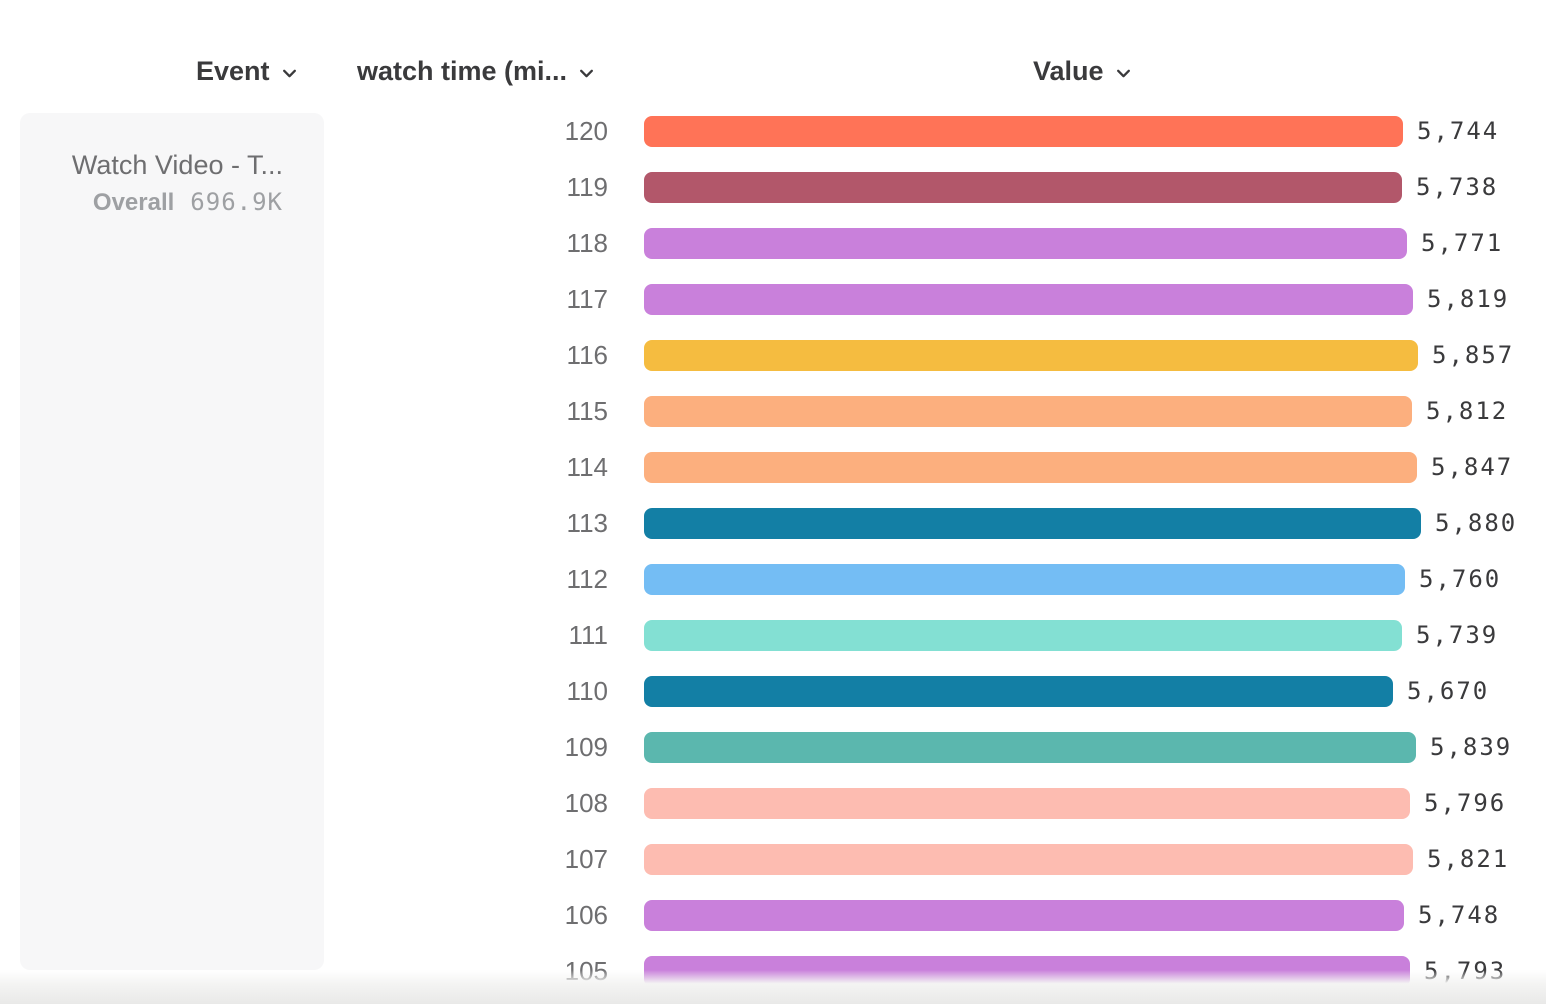 This screenshot has height=1004, width=1546. Describe the element at coordinates (588, 634) in the screenshot. I see `bar-category-label: 111` at that location.